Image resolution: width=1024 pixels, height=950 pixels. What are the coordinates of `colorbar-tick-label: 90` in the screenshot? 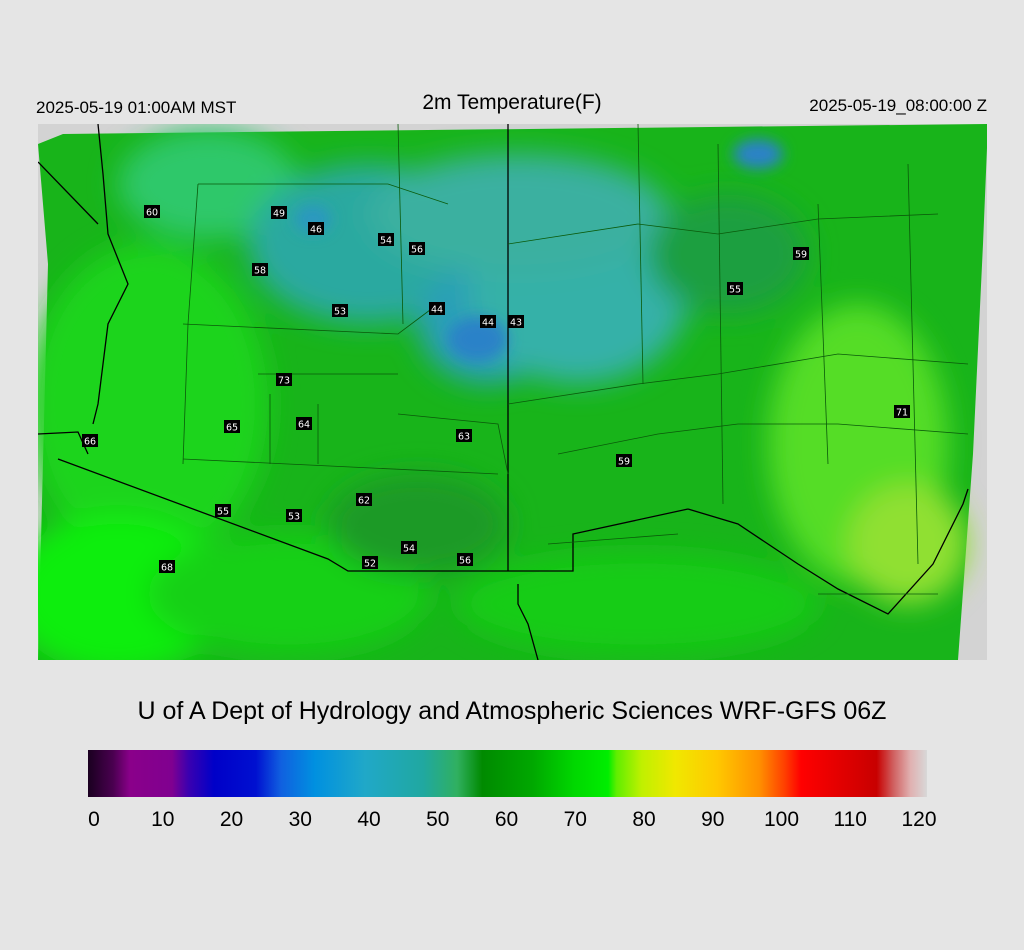 It's located at (713, 819).